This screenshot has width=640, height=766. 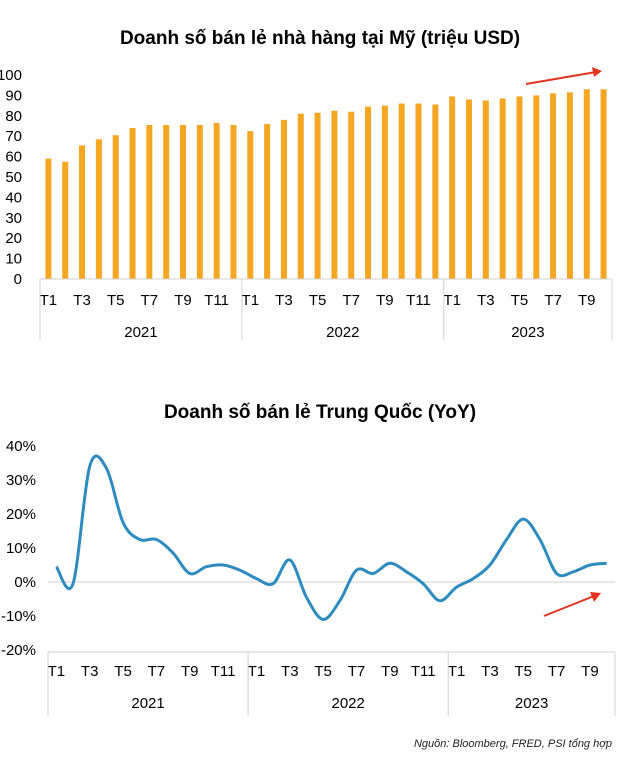 What do you see at coordinates (18, 616) in the screenshot?
I see `y-tick-label: -10%` at bounding box center [18, 616].